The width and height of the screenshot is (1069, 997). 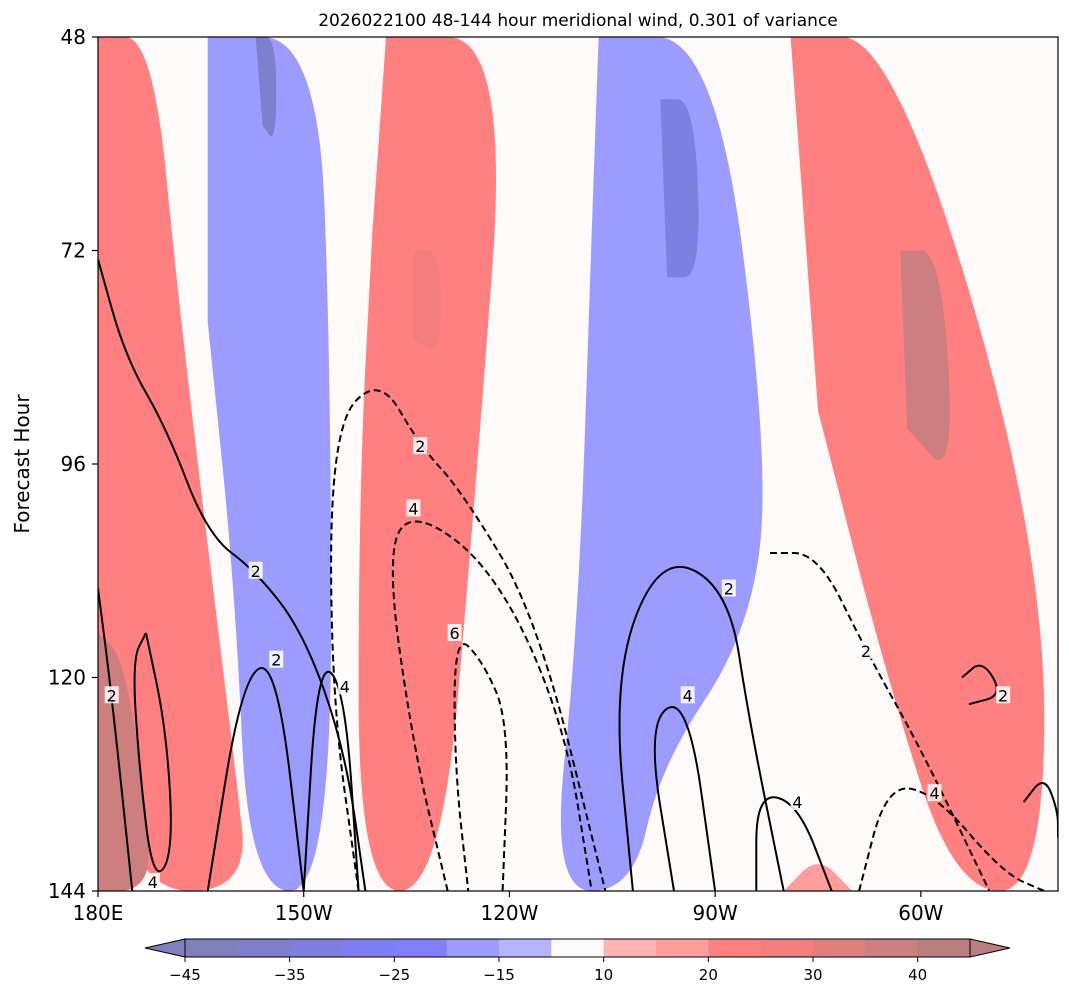 What do you see at coordinates (290, 975) in the screenshot?
I see `colorbar-tick-label-1: −35` at bounding box center [290, 975].